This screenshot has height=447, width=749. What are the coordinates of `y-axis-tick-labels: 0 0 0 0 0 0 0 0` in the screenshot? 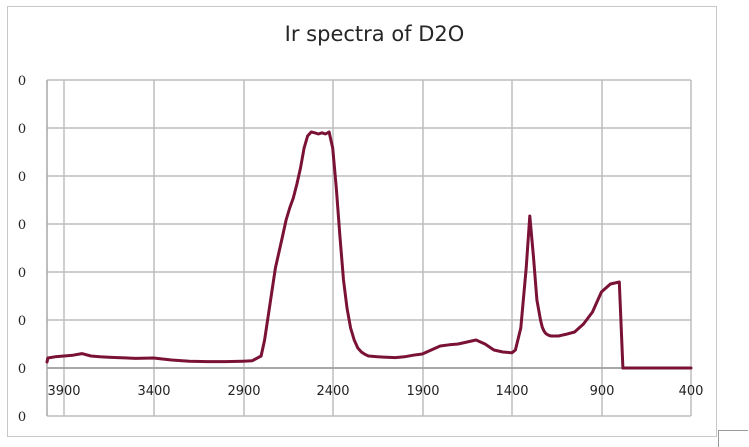 It's located at (22, 249).